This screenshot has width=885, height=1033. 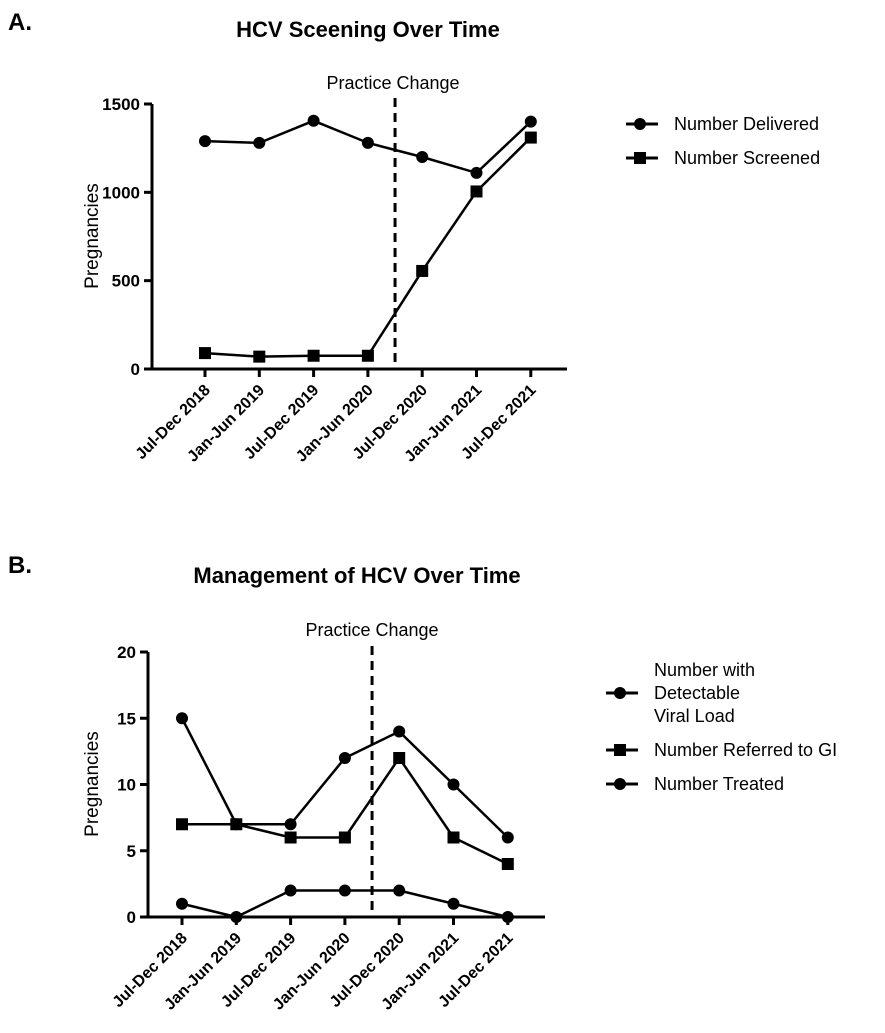 What do you see at coordinates (92, 784) in the screenshot?
I see `panel-b-y-axis-title: Pregnancies` at bounding box center [92, 784].